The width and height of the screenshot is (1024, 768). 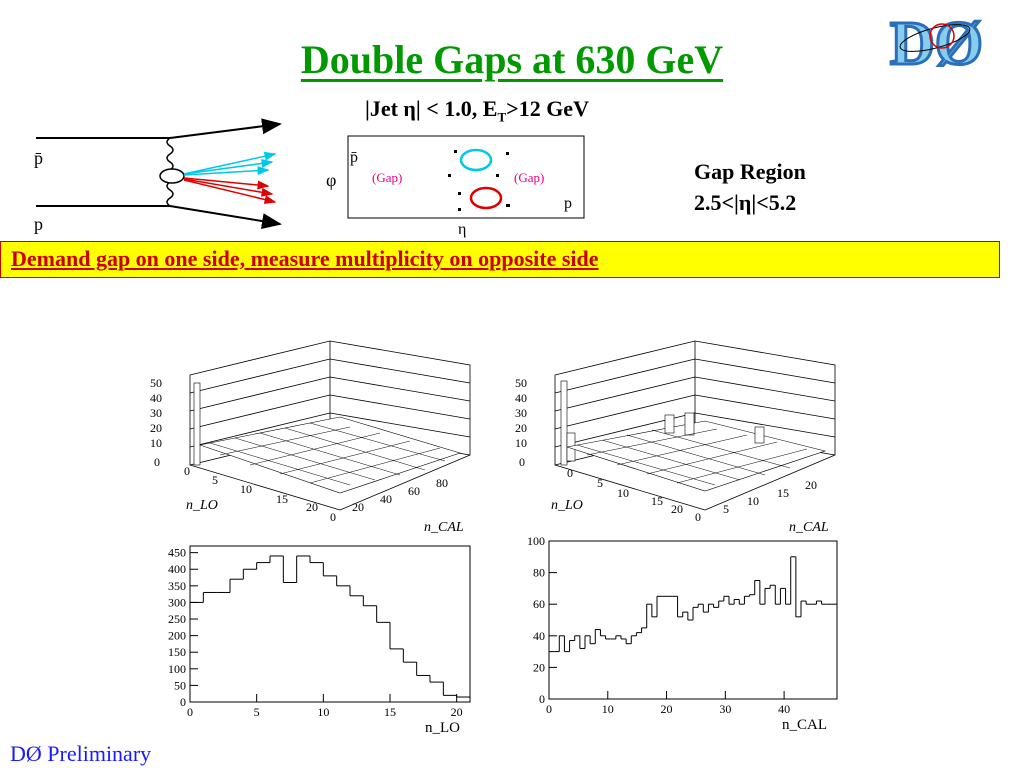 I want to click on dzero-logo: DØ, so click(x=937, y=42).